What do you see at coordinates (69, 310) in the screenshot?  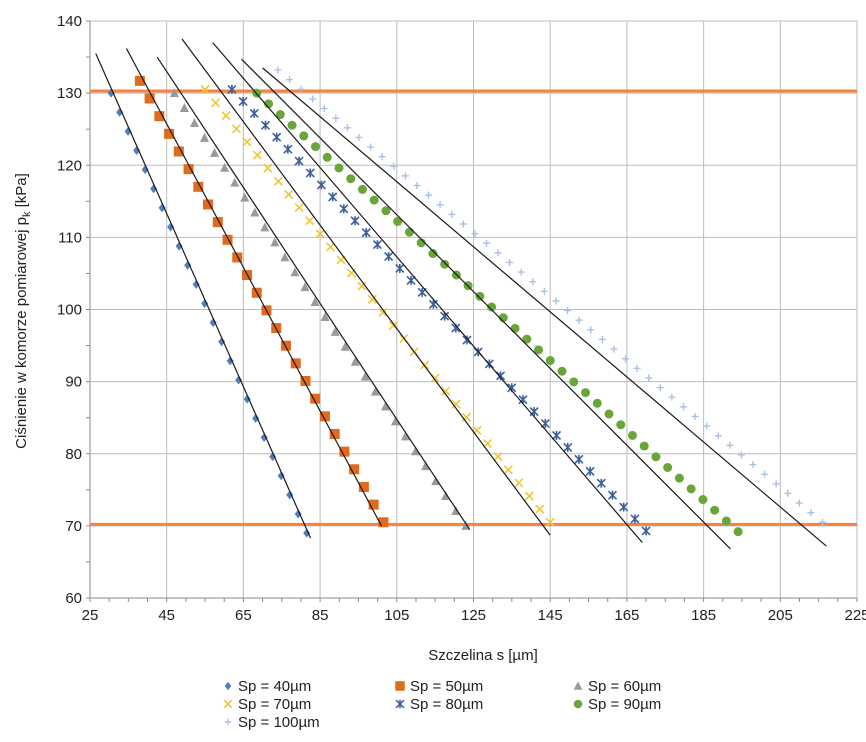 I see `y-tick-labels: 60708090100110120130140` at bounding box center [69, 310].